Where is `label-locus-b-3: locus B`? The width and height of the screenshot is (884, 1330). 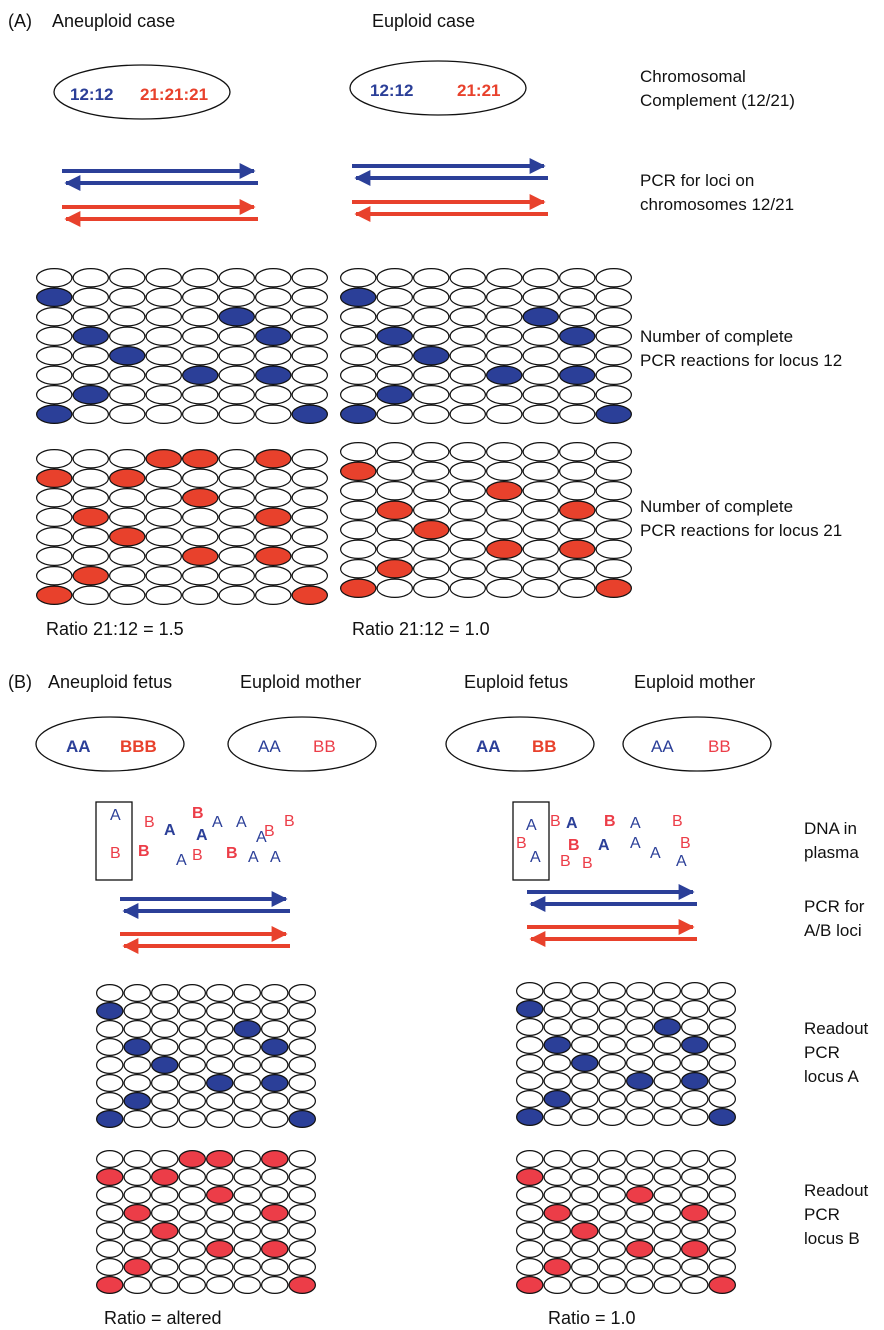 label-locus-b-3: locus B is located at coordinates (832, 1238).